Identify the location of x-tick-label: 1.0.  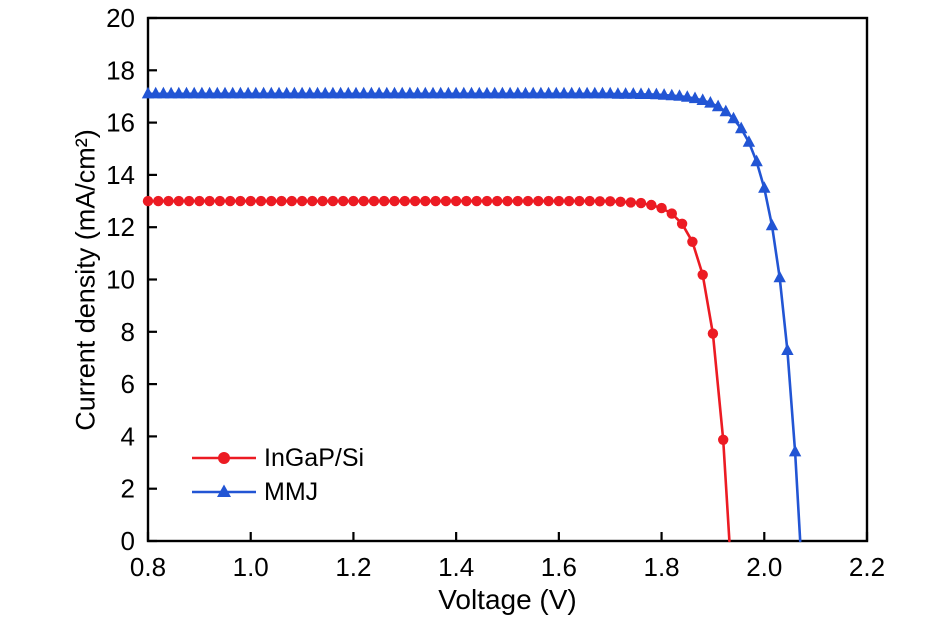
(251, 567).